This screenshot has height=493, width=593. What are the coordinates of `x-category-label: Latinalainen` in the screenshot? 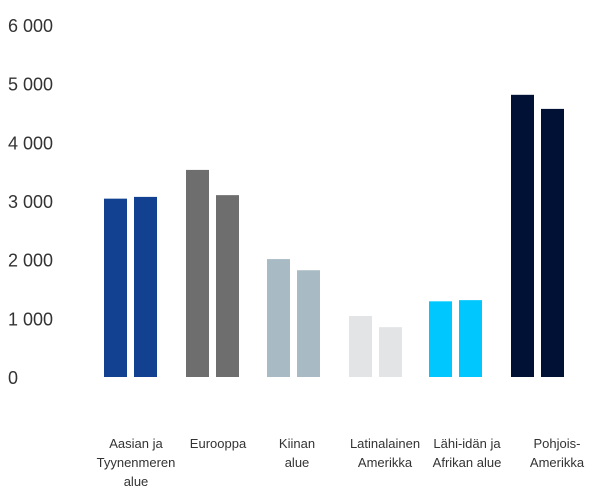 It's located at (385, 443).